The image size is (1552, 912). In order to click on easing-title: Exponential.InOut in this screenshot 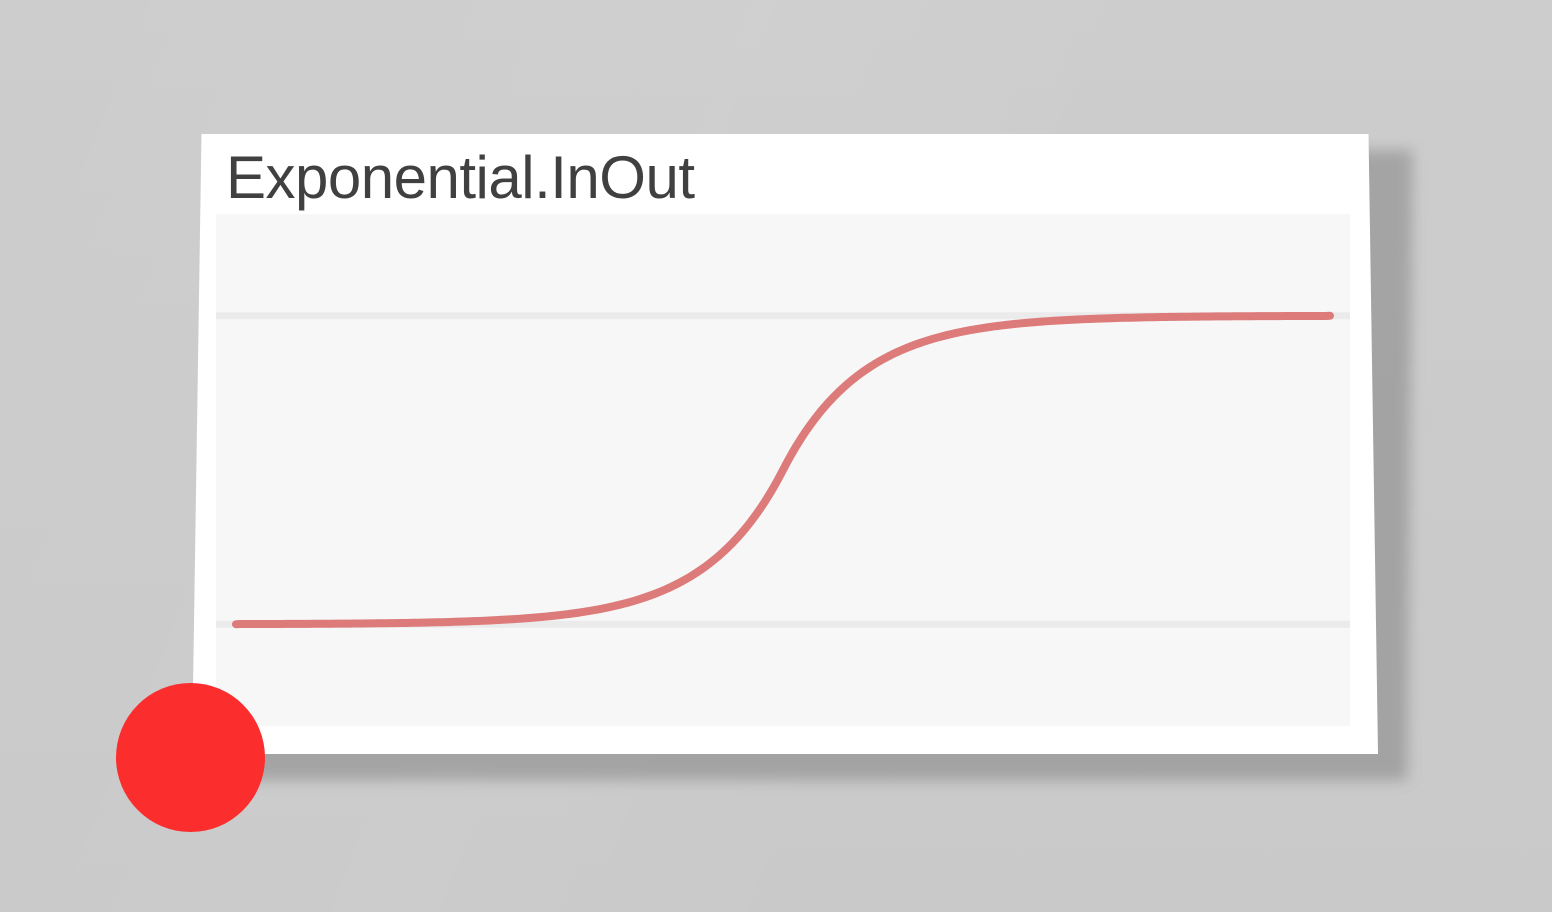, I will do `click(460, 177)`.